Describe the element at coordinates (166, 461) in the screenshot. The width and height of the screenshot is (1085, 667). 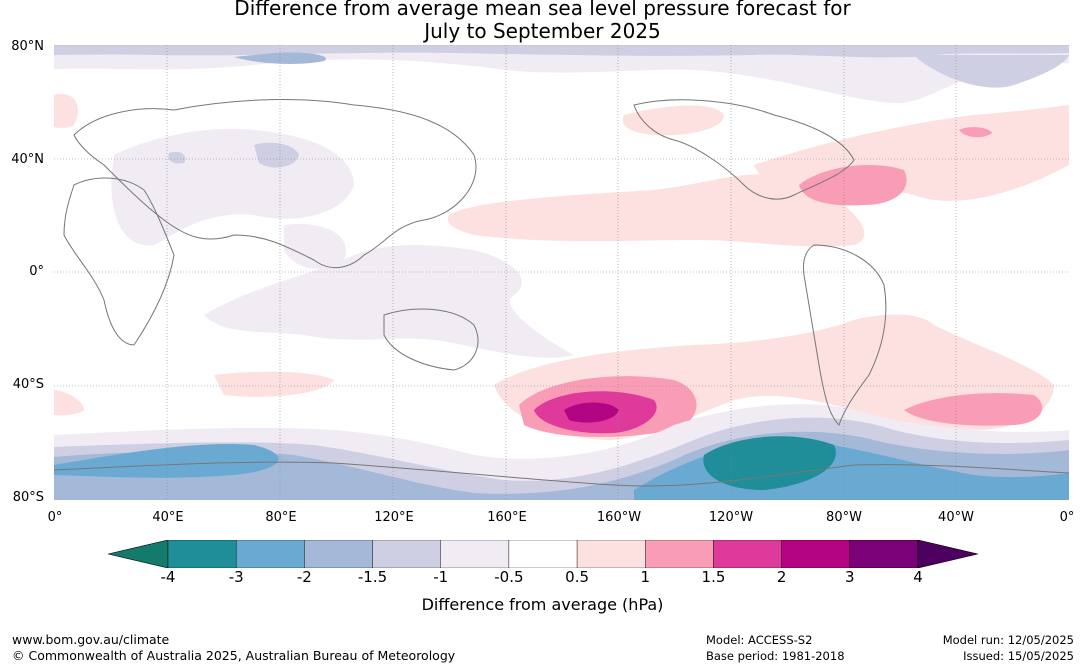
I see `antarctic-indian-blue` at that location.